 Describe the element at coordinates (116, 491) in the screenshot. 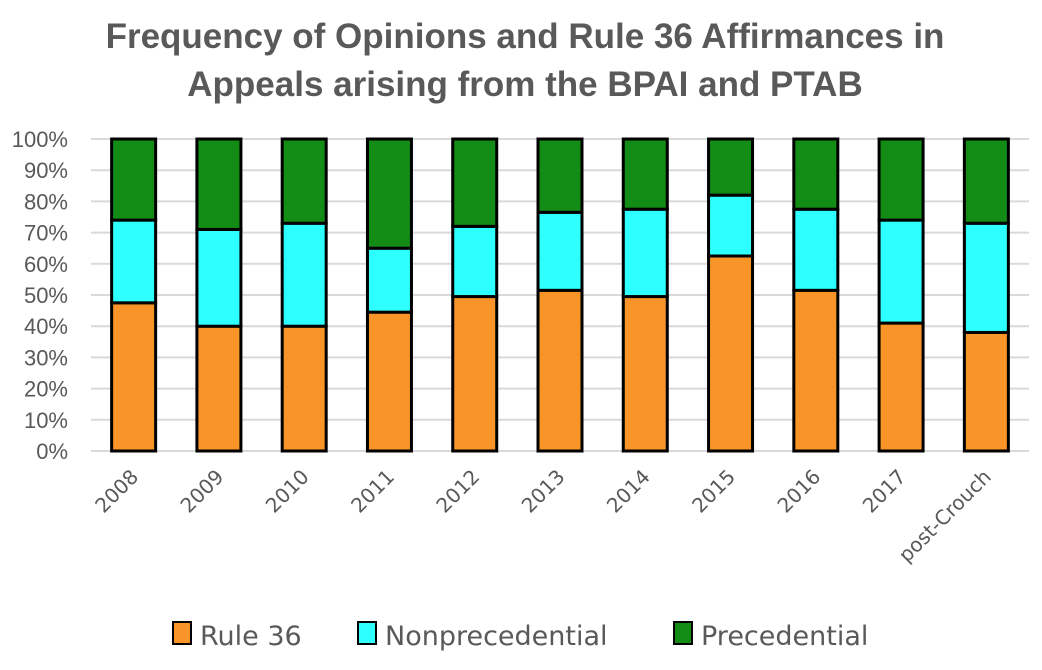

I see `x-tick-label: 2008` at that location.